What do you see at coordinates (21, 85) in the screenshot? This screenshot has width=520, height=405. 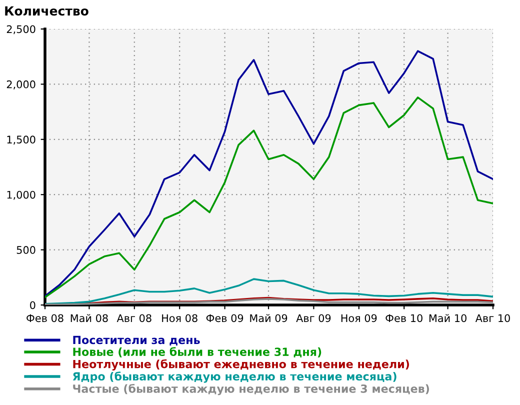 I see `y-tick-label: 2,000` at bounding box center [21, 85].